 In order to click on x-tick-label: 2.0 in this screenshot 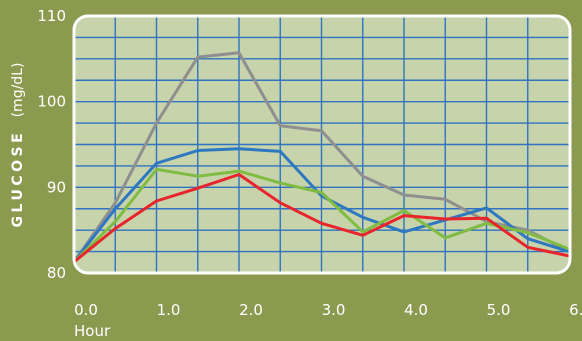, I will do `click(251, 310)`.